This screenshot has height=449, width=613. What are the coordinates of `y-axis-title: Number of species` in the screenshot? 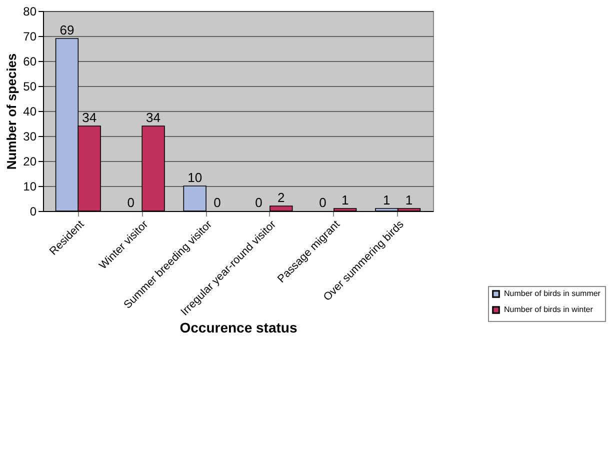 It's located at (12, 111).